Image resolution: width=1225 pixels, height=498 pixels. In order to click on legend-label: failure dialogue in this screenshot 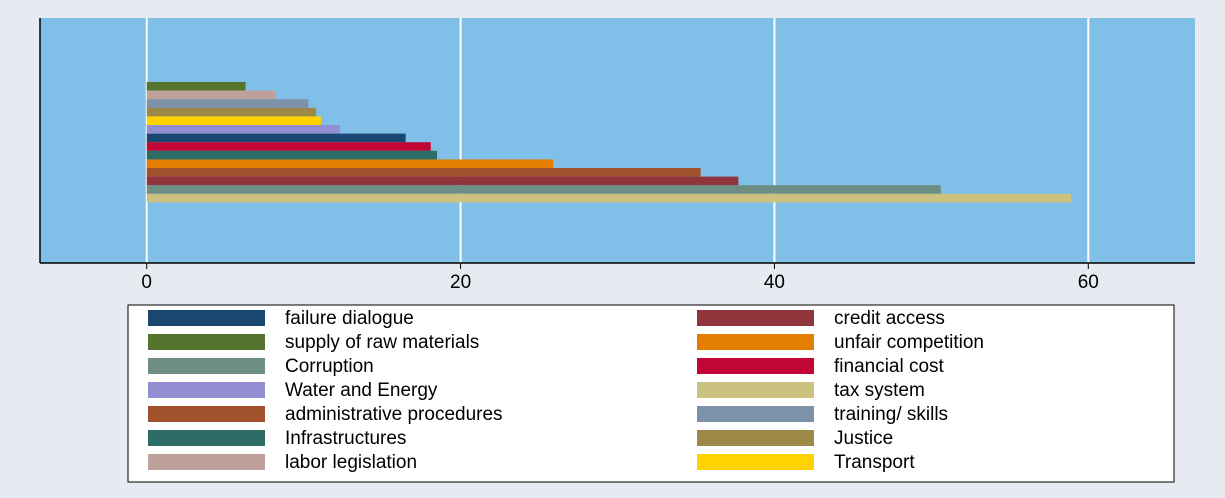, I will do `click(349, 318)`.